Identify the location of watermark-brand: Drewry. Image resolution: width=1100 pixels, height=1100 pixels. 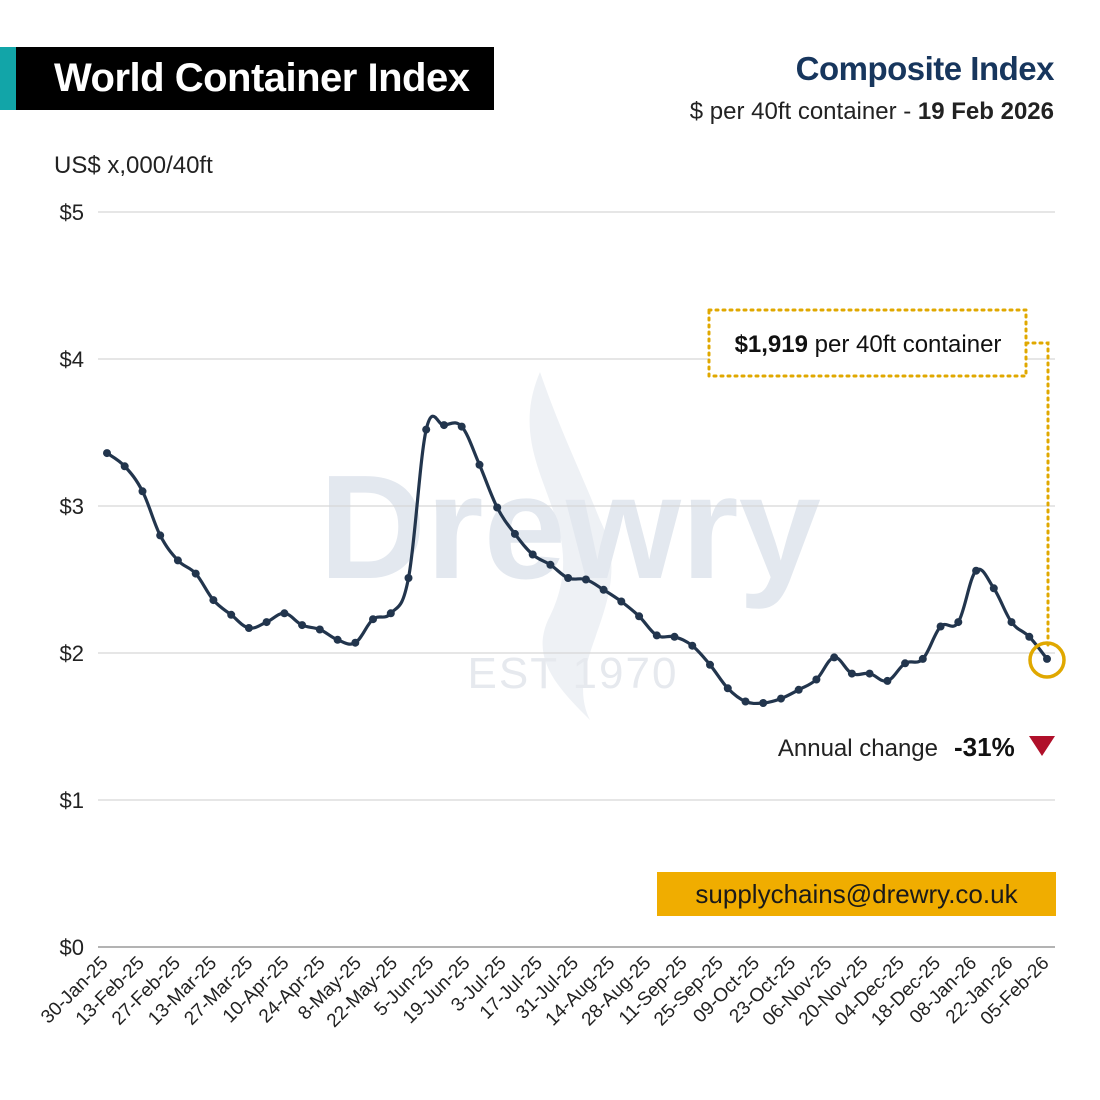
(570, 527).